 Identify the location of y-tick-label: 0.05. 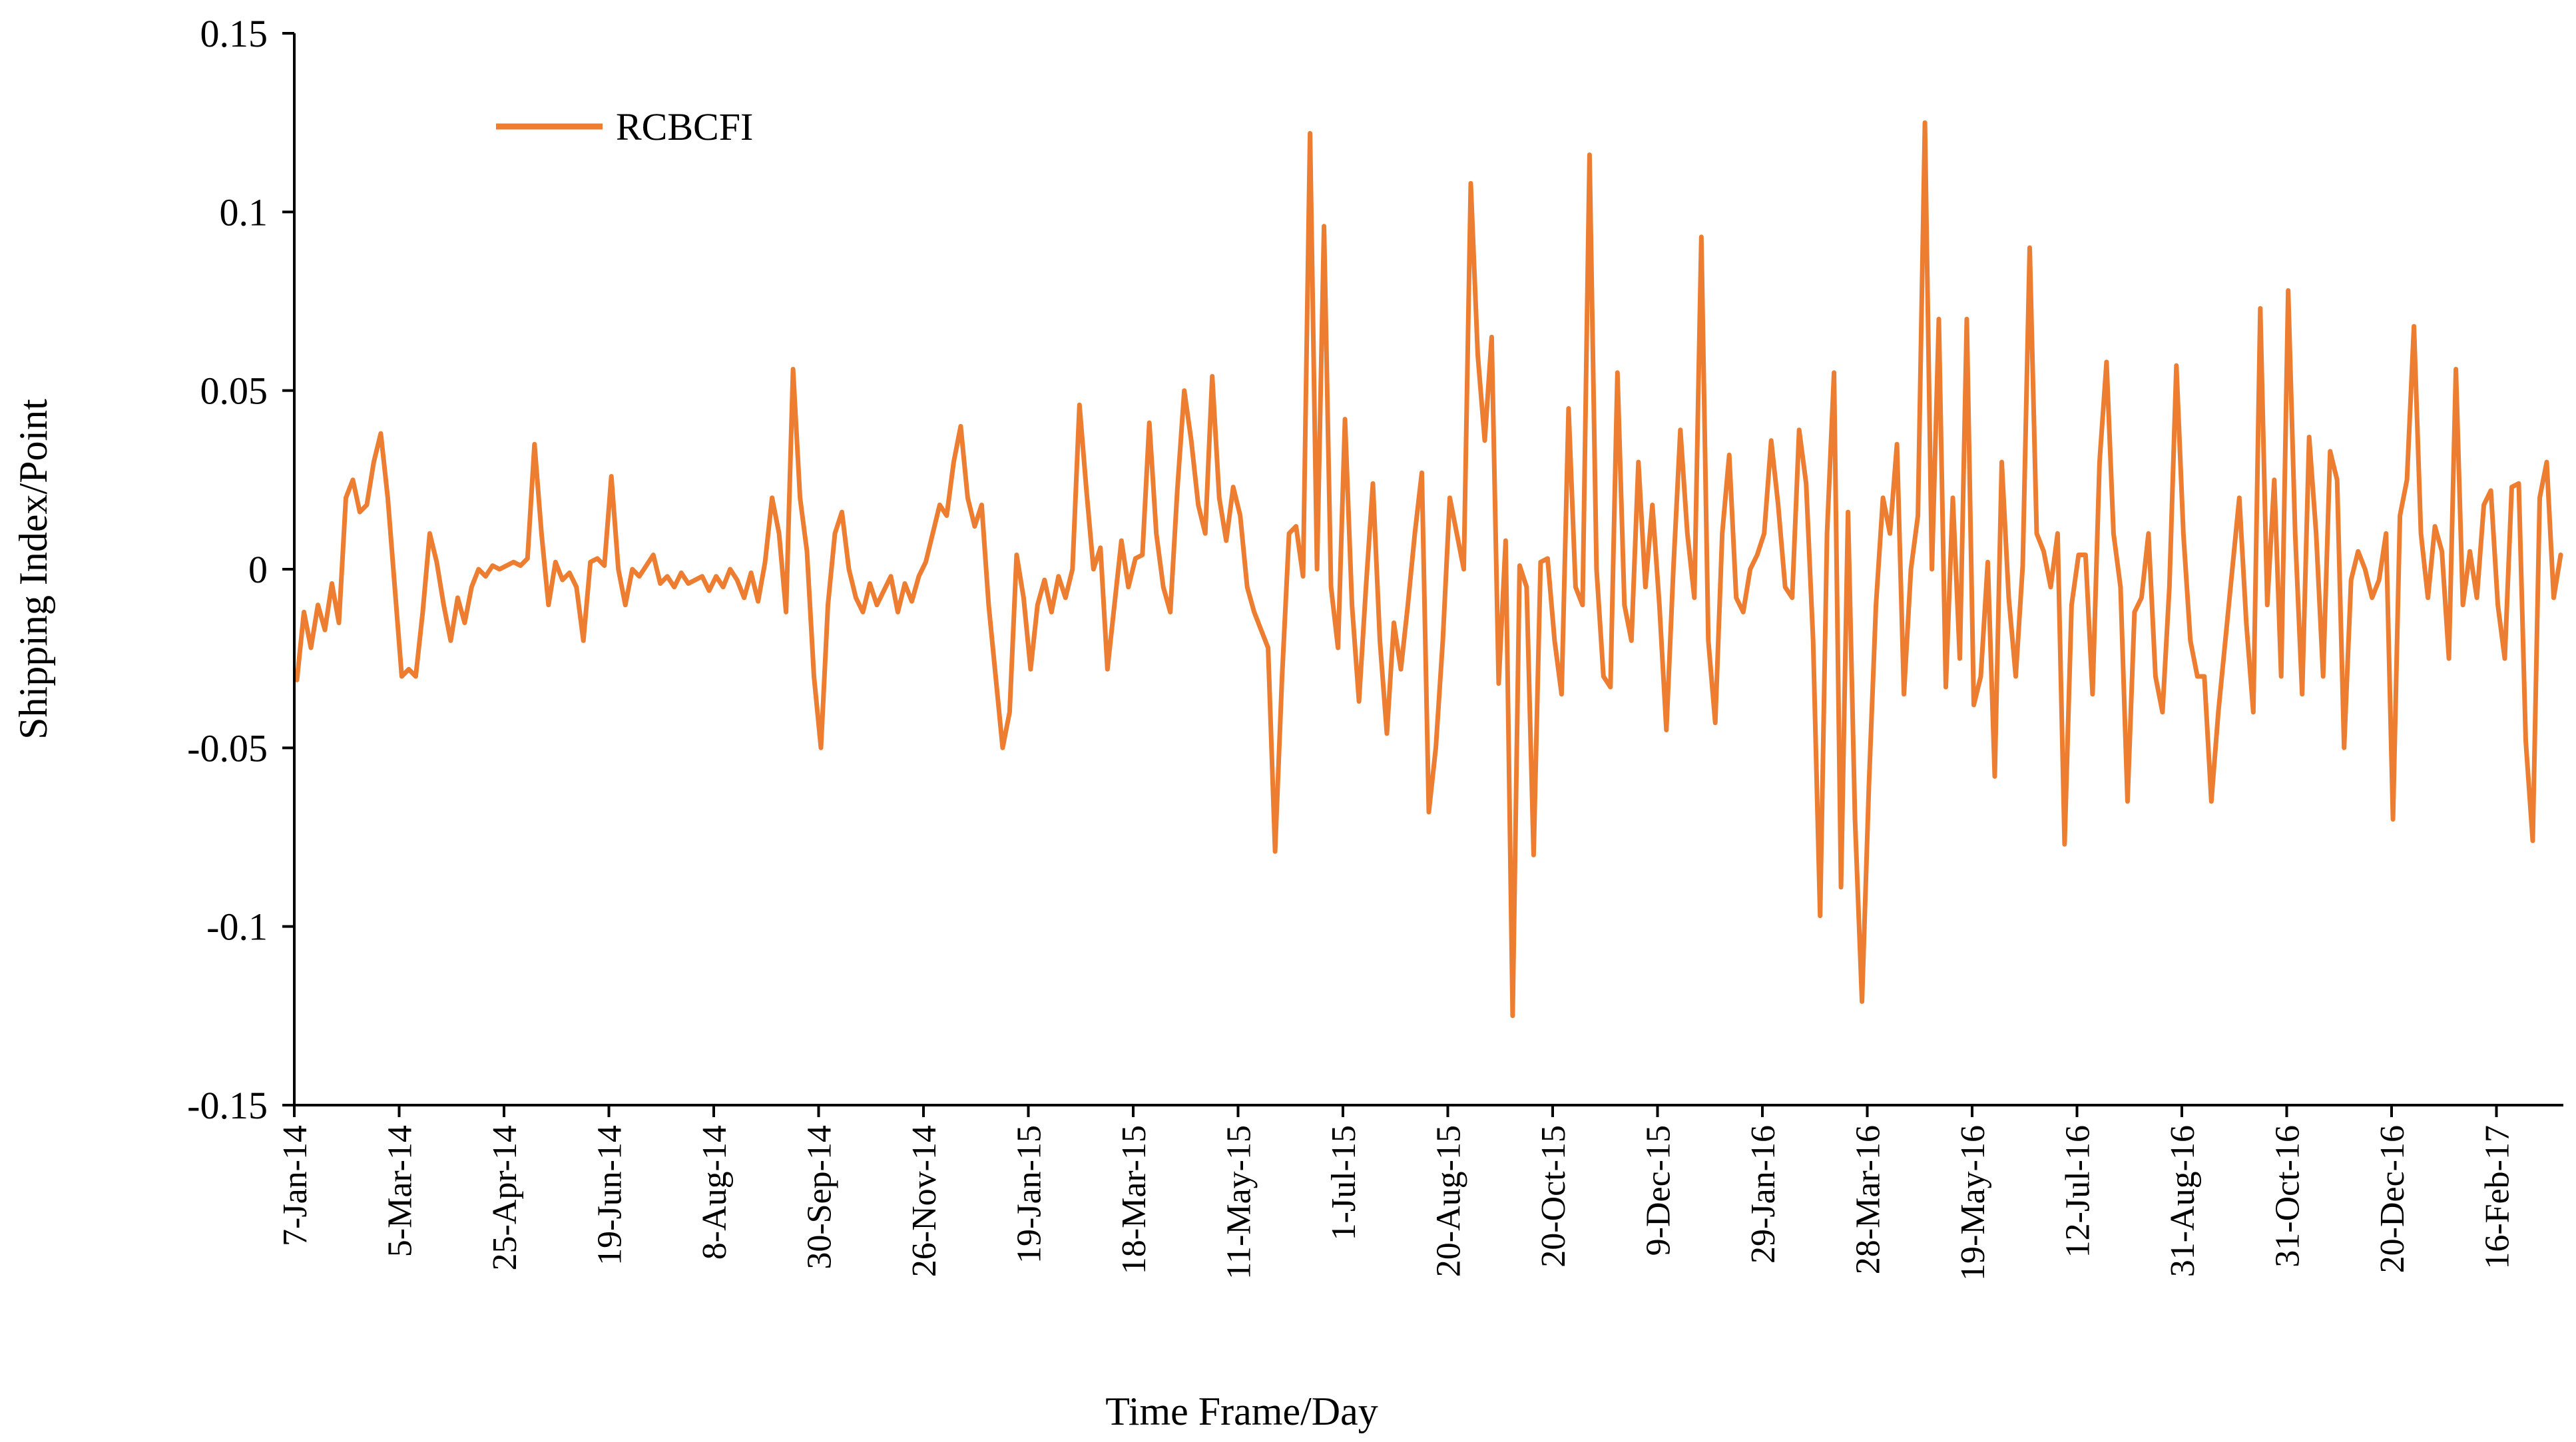
(234, 391).